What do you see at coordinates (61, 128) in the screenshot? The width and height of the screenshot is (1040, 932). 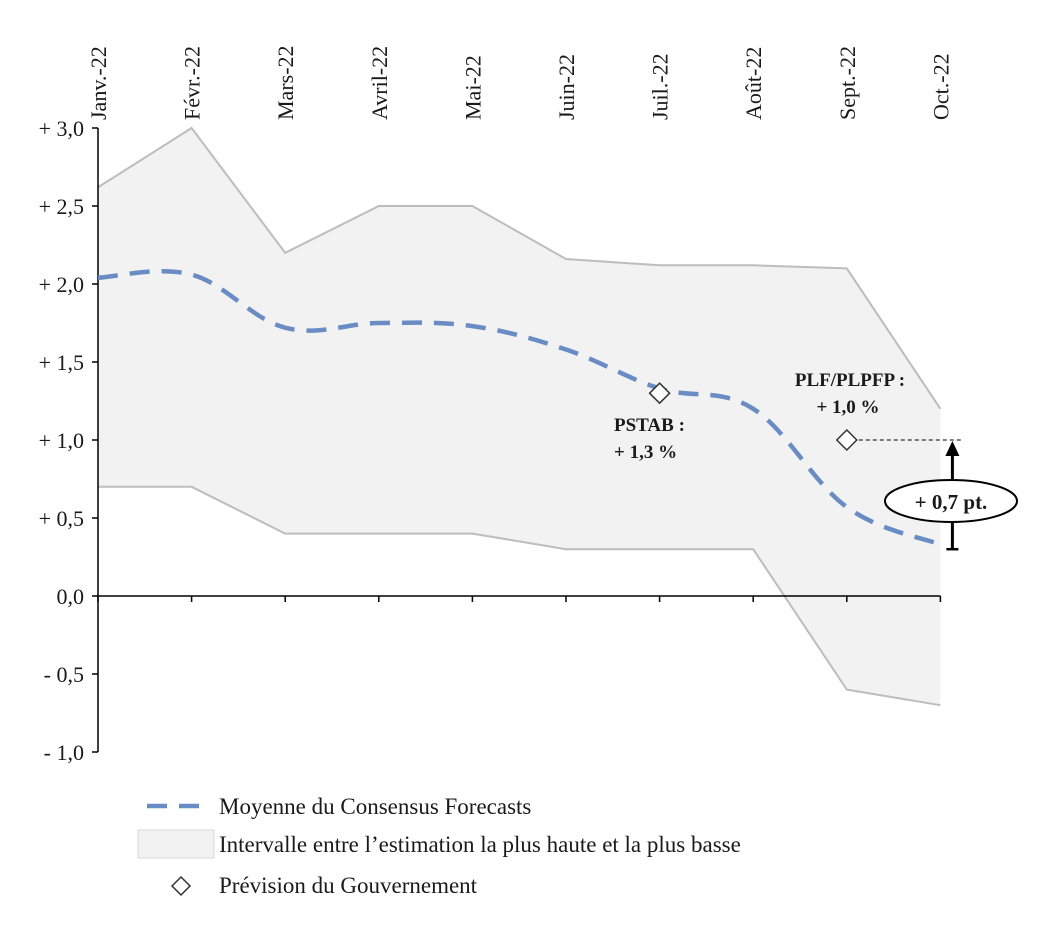 I see `y-tick-label: + 3,0` at bounding box center [61, 128].